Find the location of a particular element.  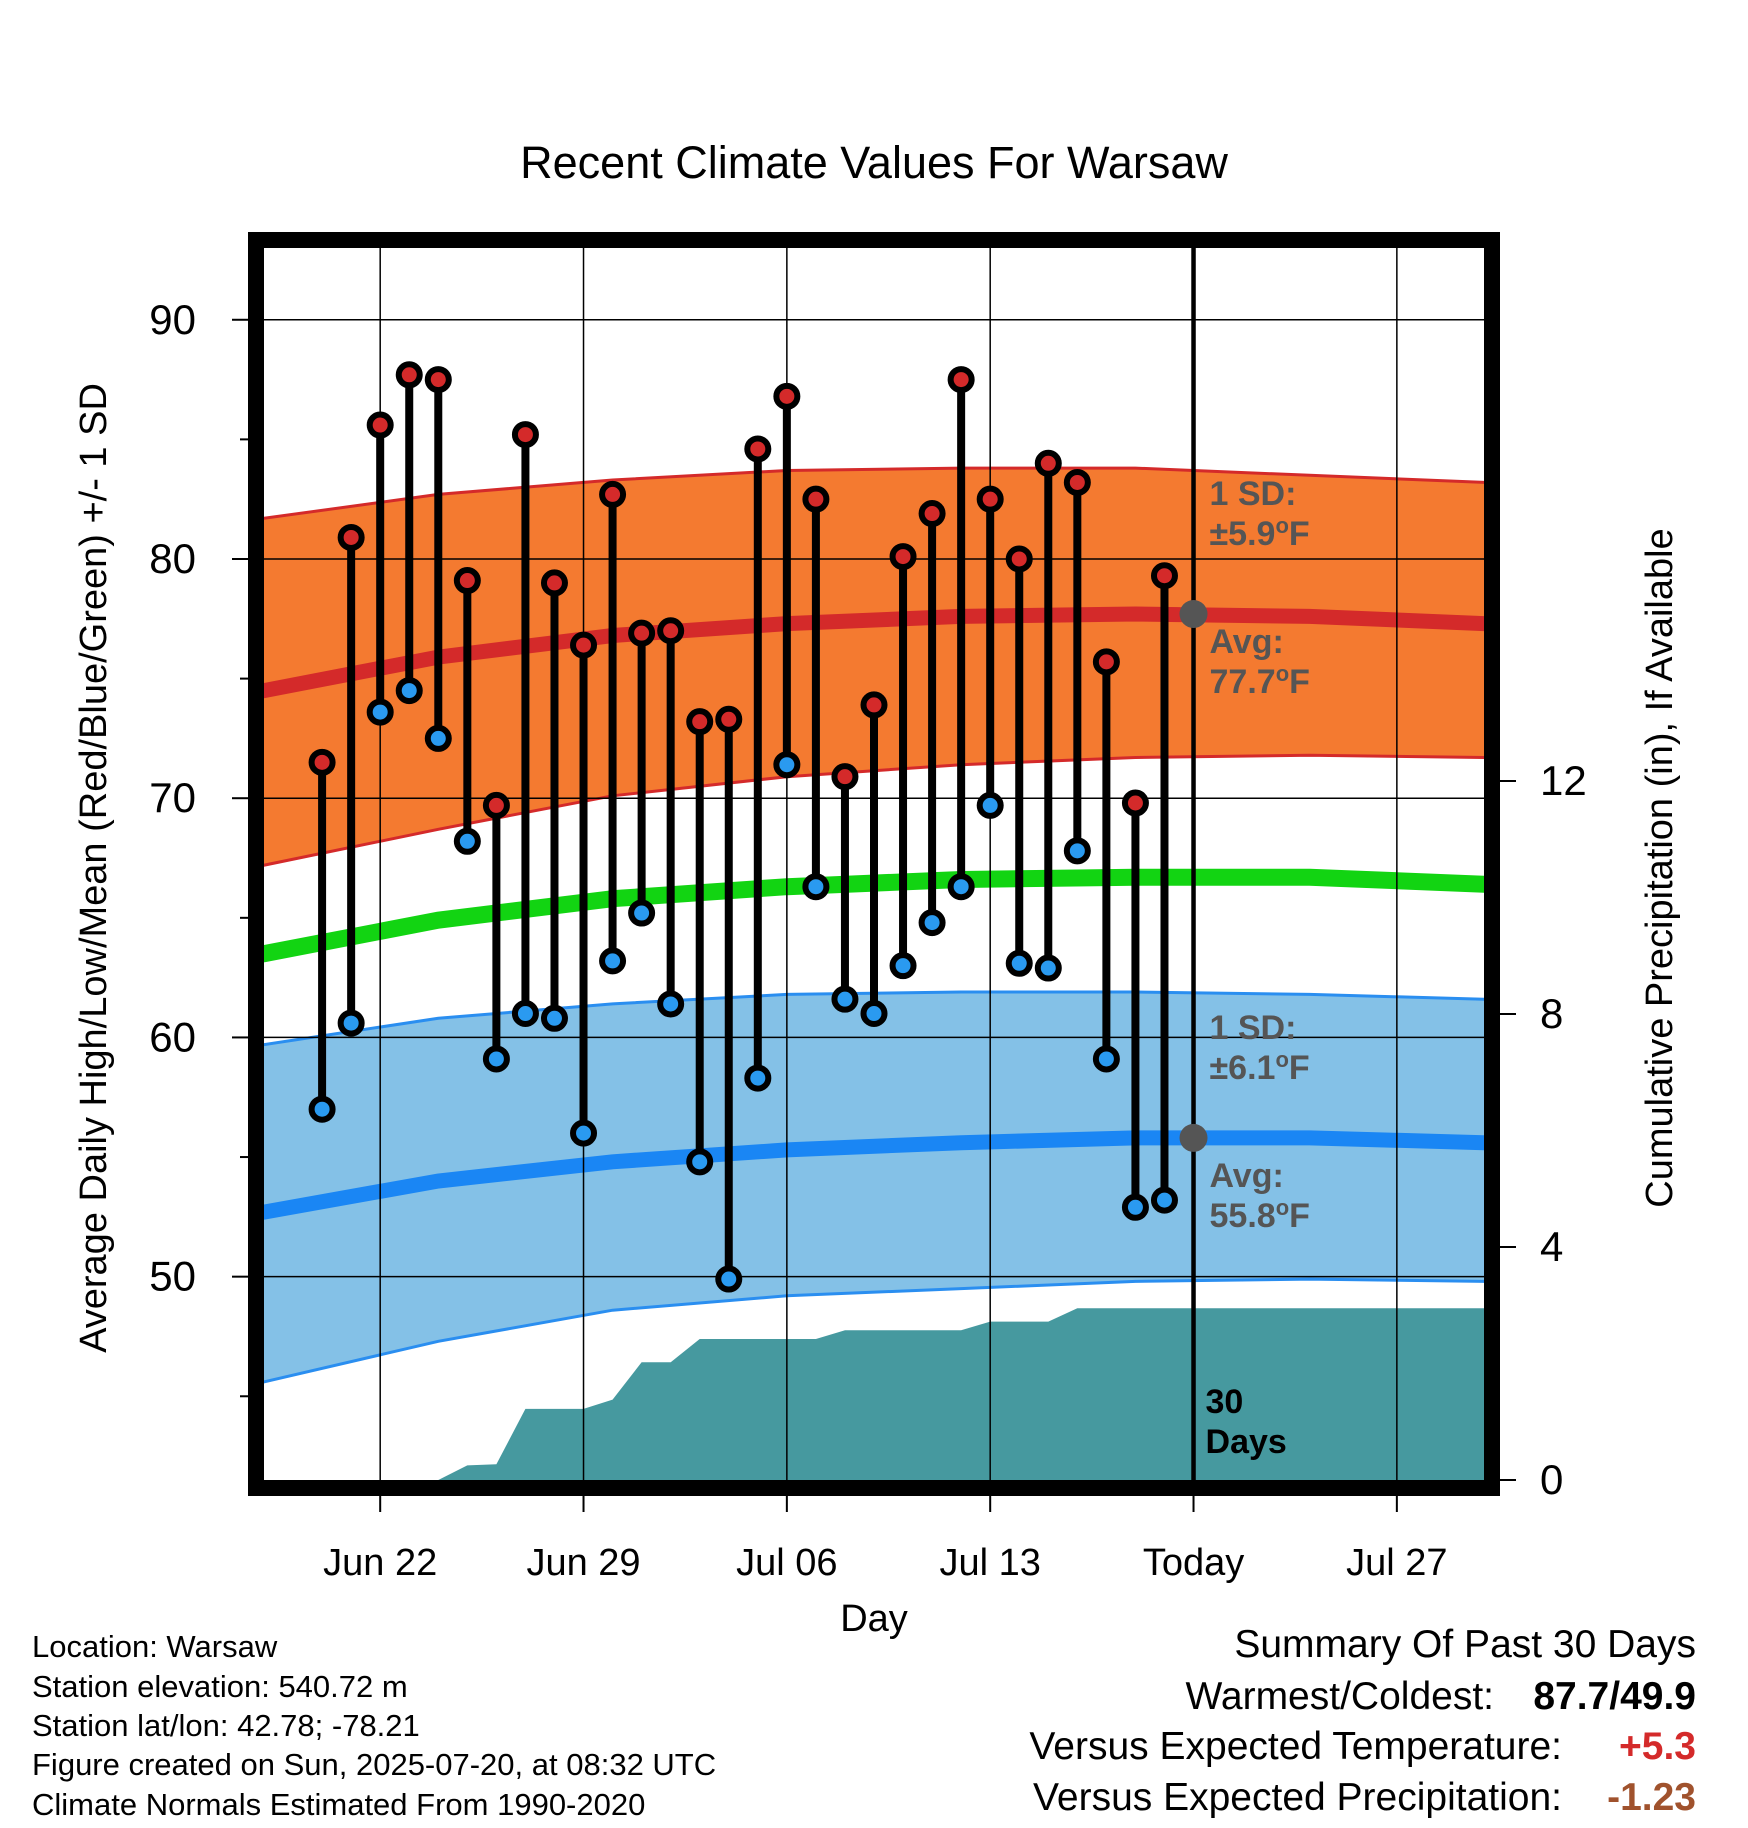

today-normal-low-marker is located at coordinates (1193, 1137).